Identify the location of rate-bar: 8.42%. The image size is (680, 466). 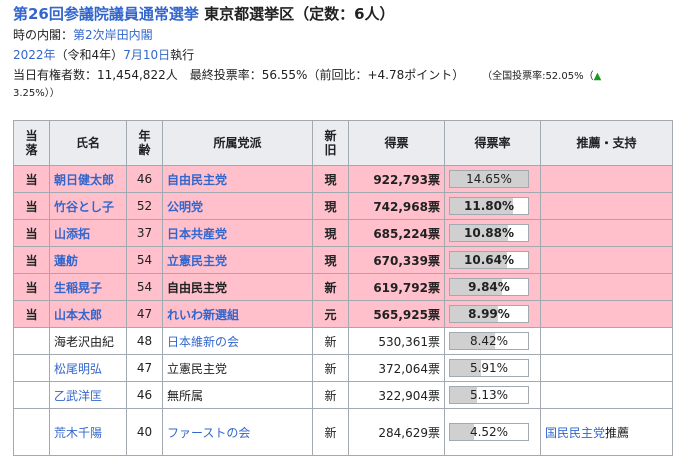
(489, 341).